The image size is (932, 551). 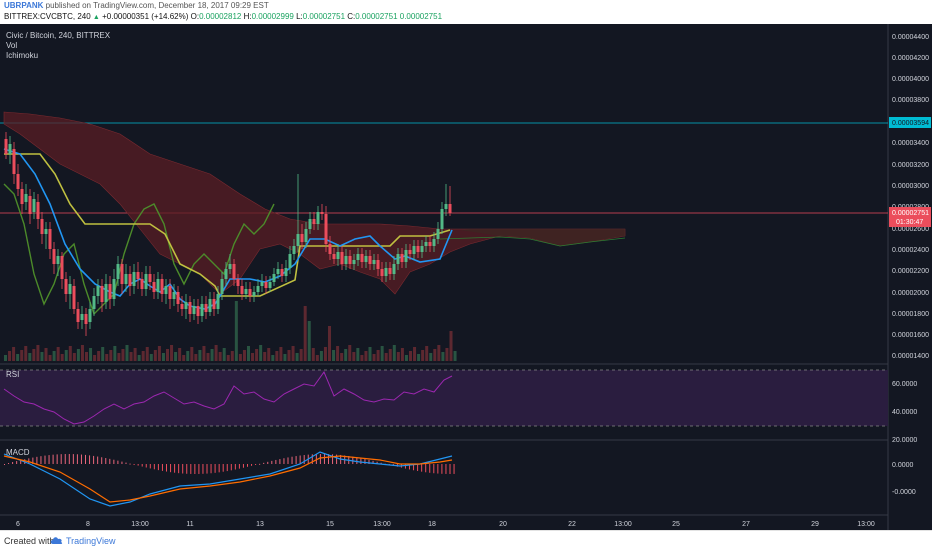 I want to click on price-axis-label: 0.00001800, so click(x=910, y=314).